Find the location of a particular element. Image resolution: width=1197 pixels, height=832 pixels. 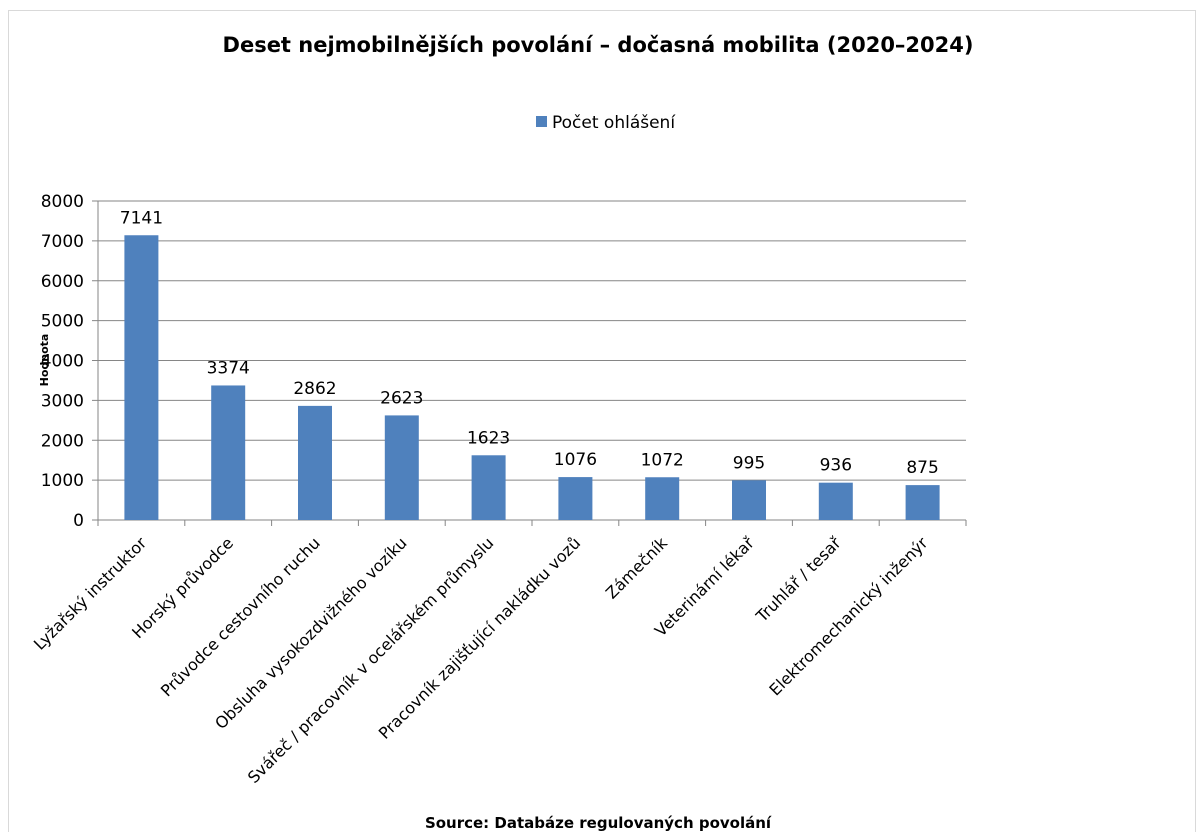

data-label: 995 is located at coordinates (749, 463).